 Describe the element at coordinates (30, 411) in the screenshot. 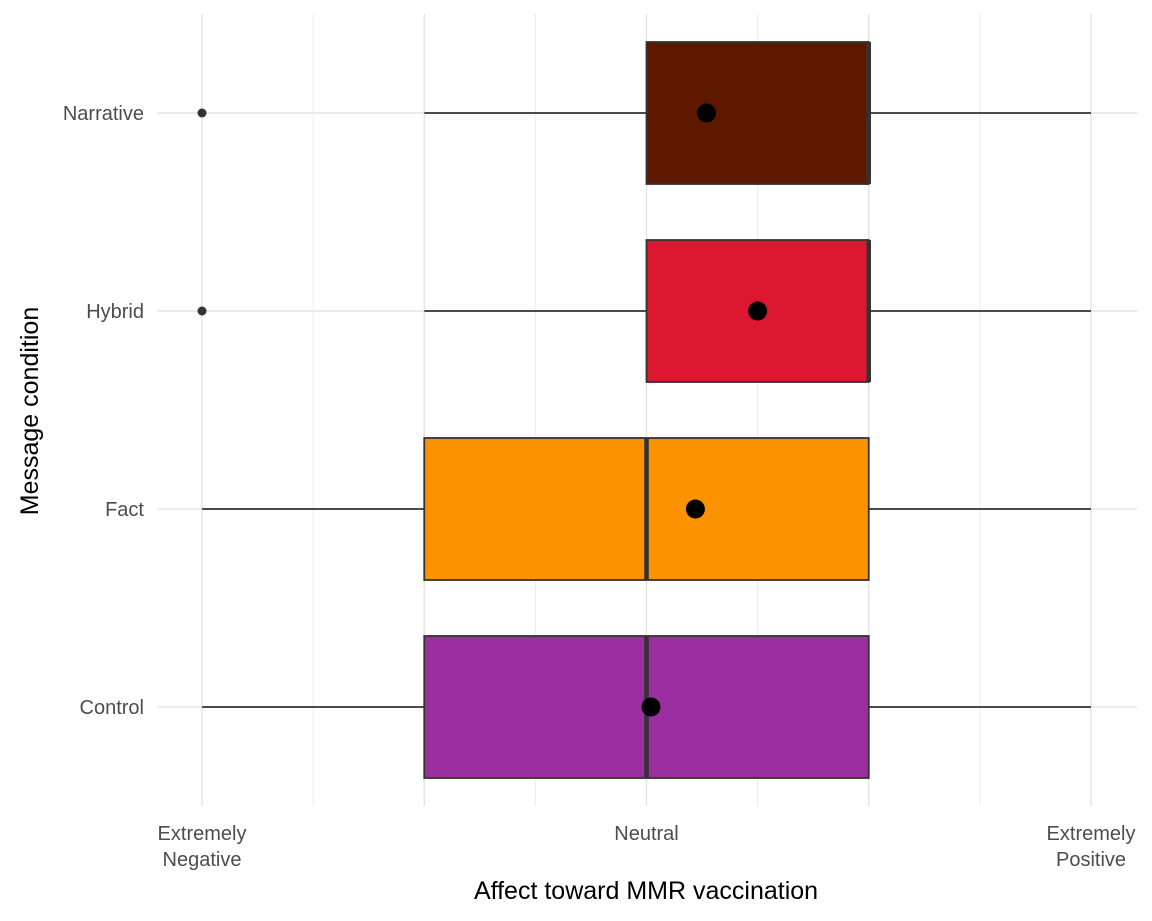

I see `y-axis-title: Message condition` at that location.